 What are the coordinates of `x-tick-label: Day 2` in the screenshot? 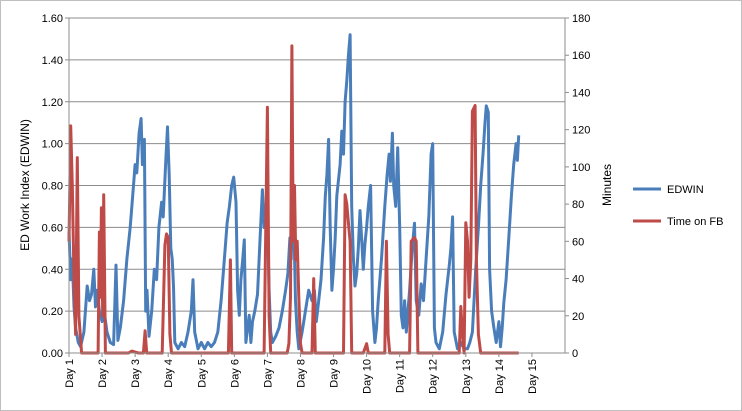 It's located at (103, 373).